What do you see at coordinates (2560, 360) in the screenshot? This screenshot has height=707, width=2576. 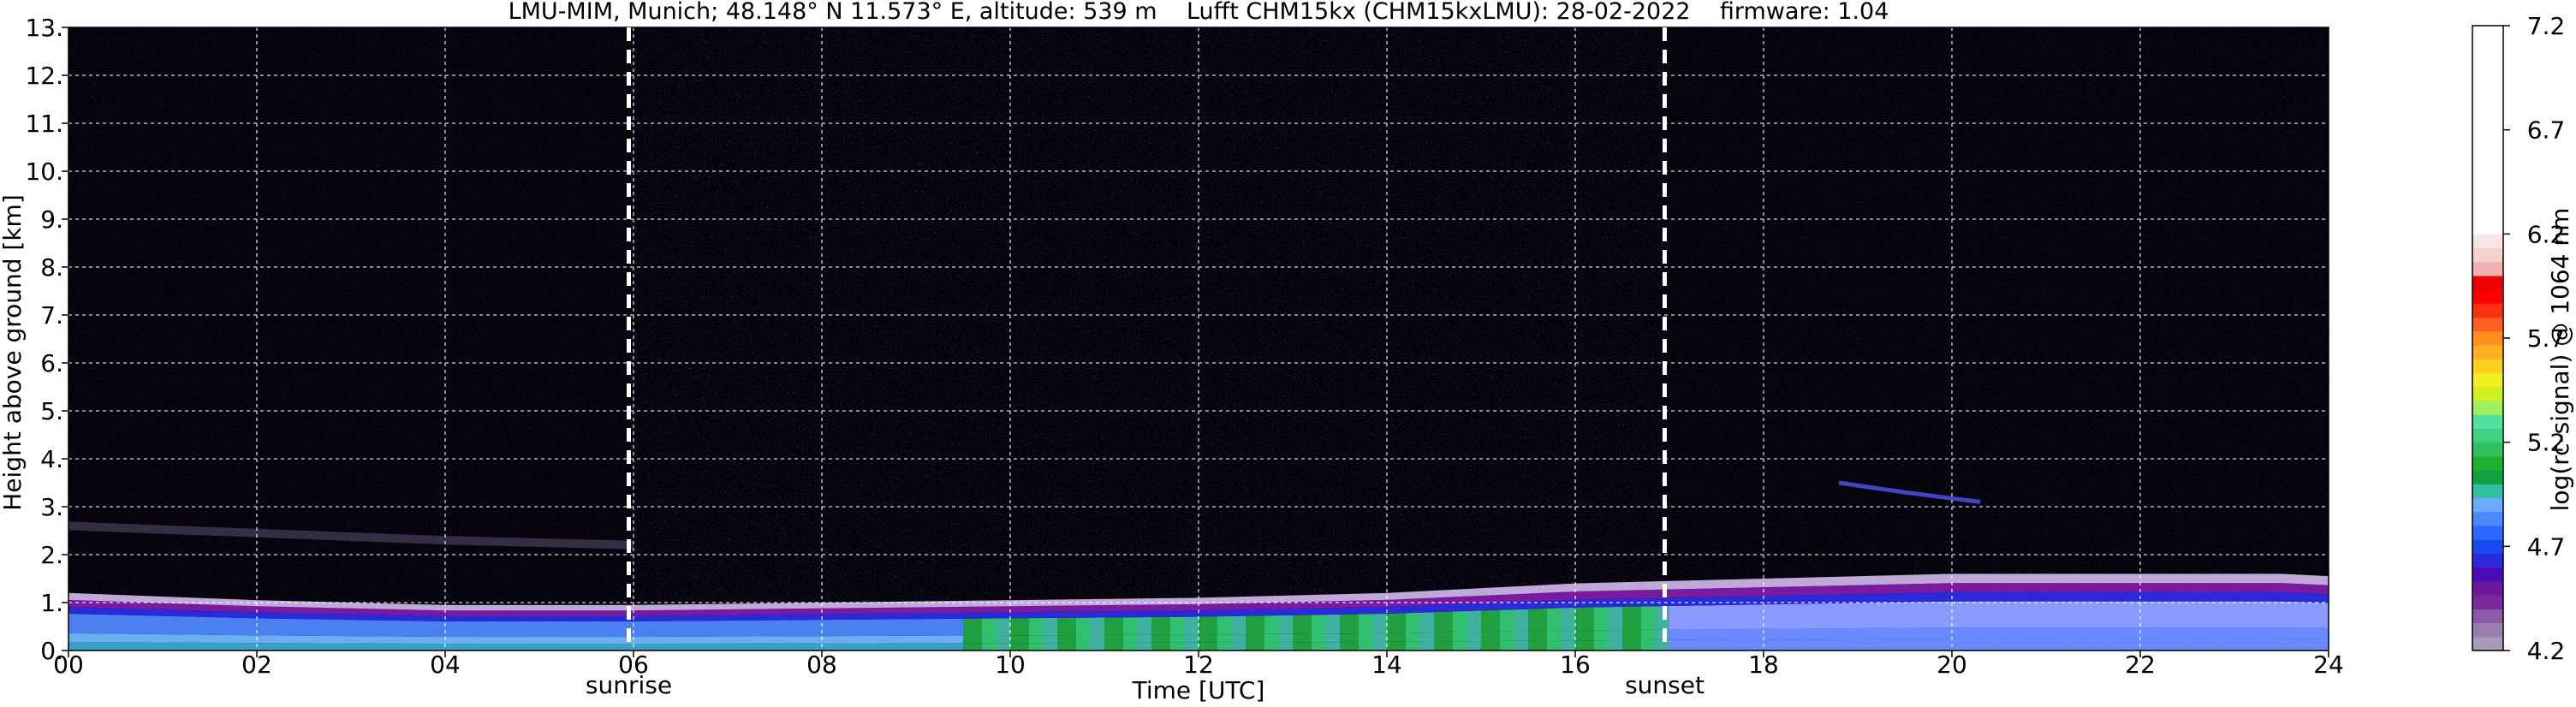 I see `colorbar-label: log(rc-signal) @ 1064 nm` at bounding box center [2560, 360].